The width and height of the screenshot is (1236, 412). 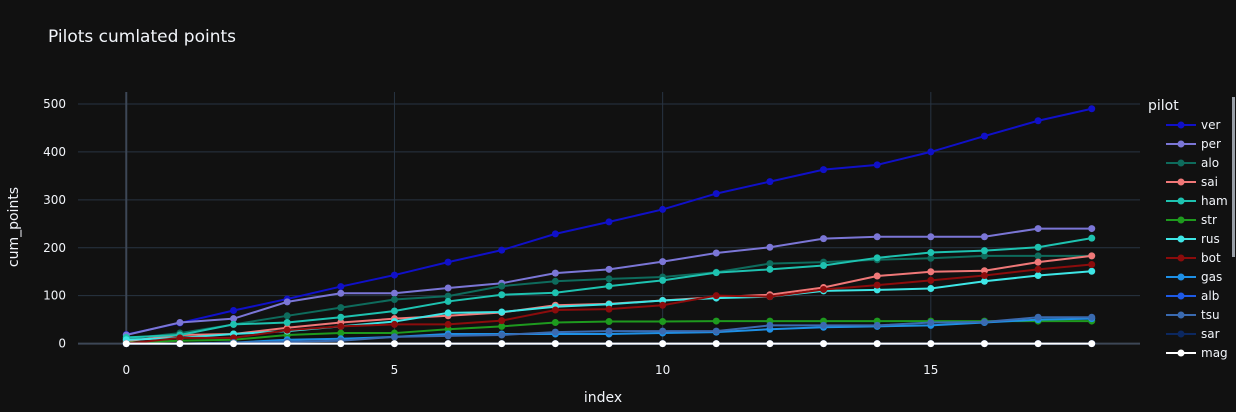 What do you see at coordinates (1197, 201) in the screenshot?
I see `legend-item-ham: ham` at bounding box center [1197, 201].